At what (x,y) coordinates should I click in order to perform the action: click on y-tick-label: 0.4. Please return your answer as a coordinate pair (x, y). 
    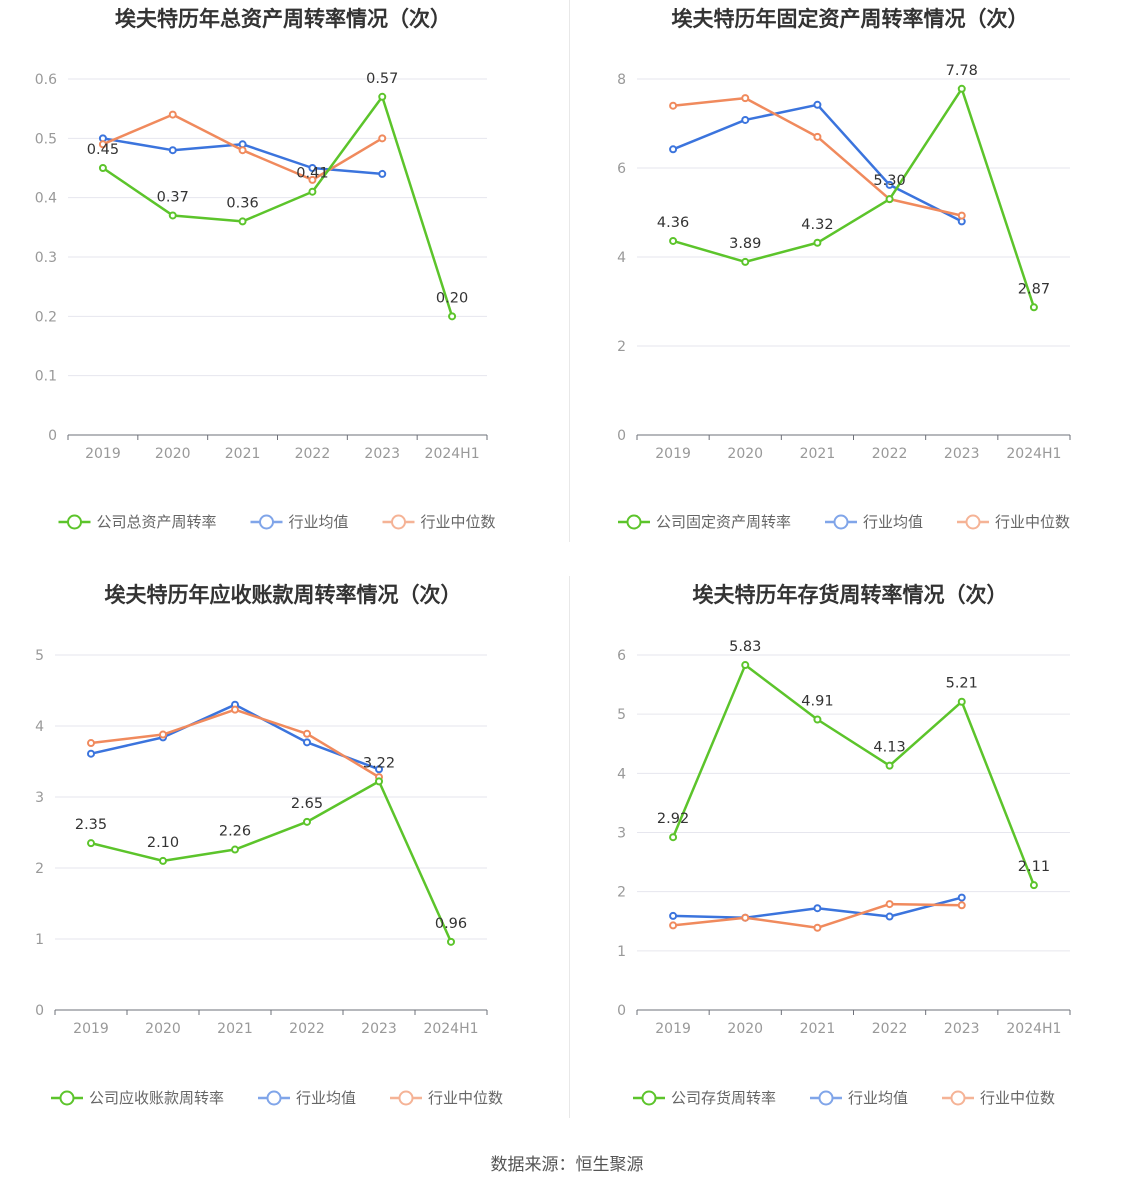
    Looking at the image, I should click on (46, 199).